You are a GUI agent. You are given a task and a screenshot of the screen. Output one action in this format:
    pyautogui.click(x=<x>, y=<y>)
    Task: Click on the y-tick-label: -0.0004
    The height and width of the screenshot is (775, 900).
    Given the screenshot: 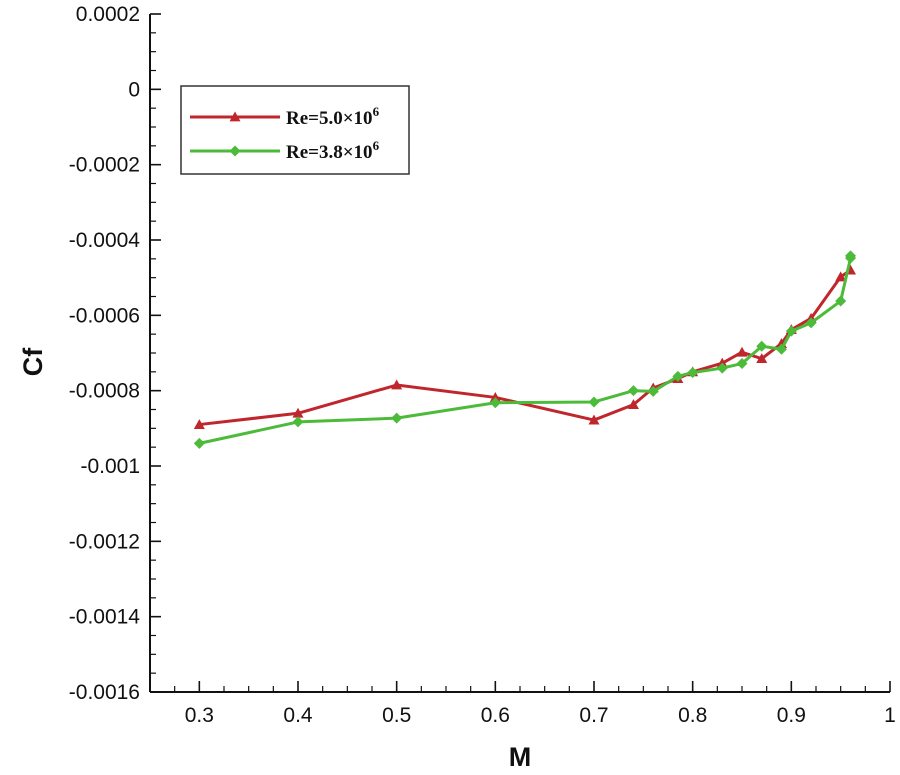 What is the action you would take?
    pyautogui.click(x=105, y=240)
    